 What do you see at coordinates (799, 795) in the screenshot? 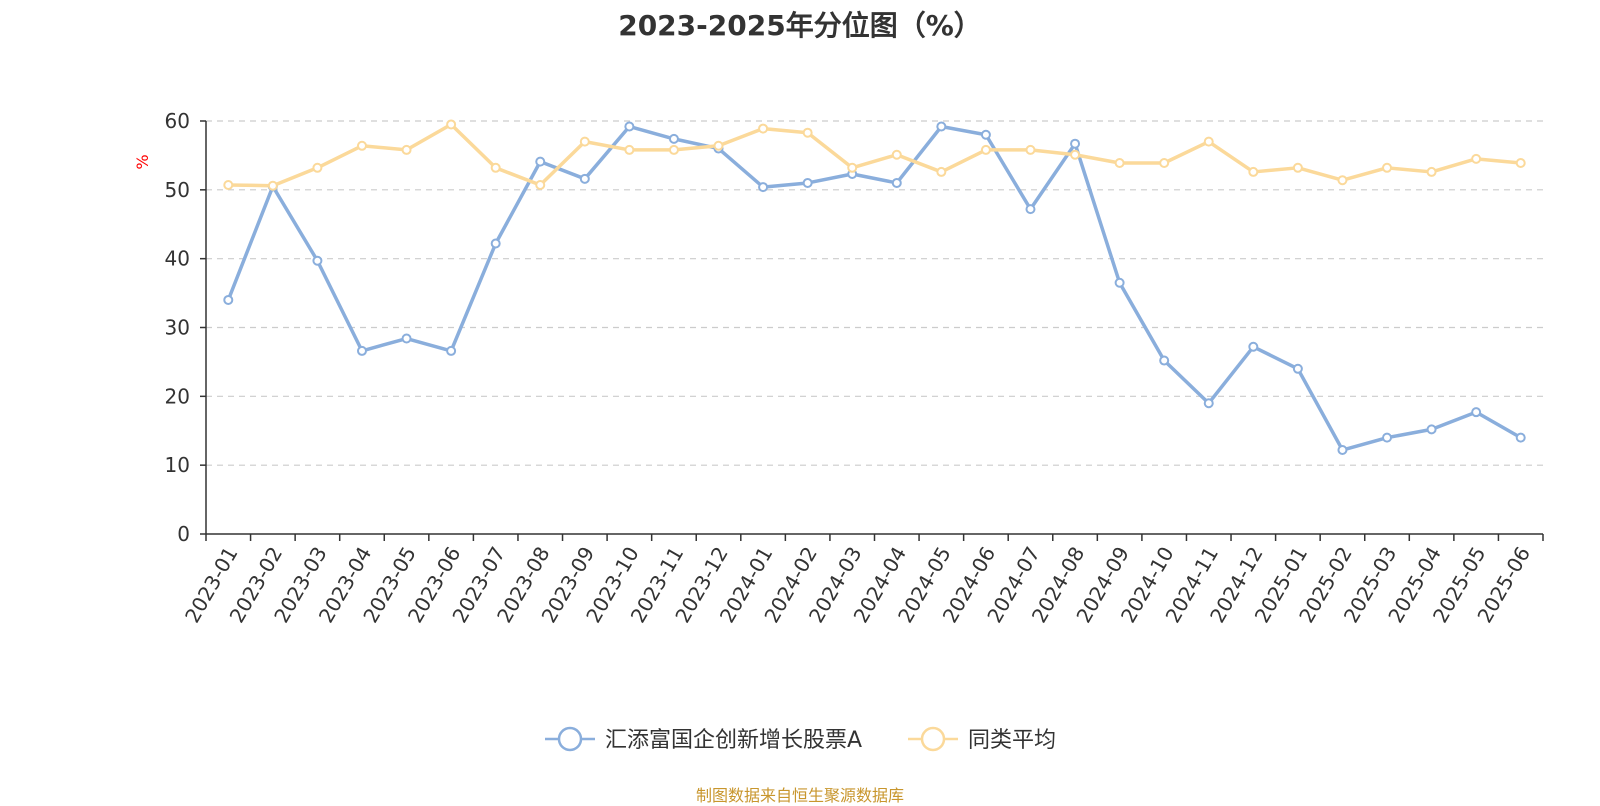
I see `data-source-note: 制图数据来自恒生聚源数据库` at bounding box center [799, 795].